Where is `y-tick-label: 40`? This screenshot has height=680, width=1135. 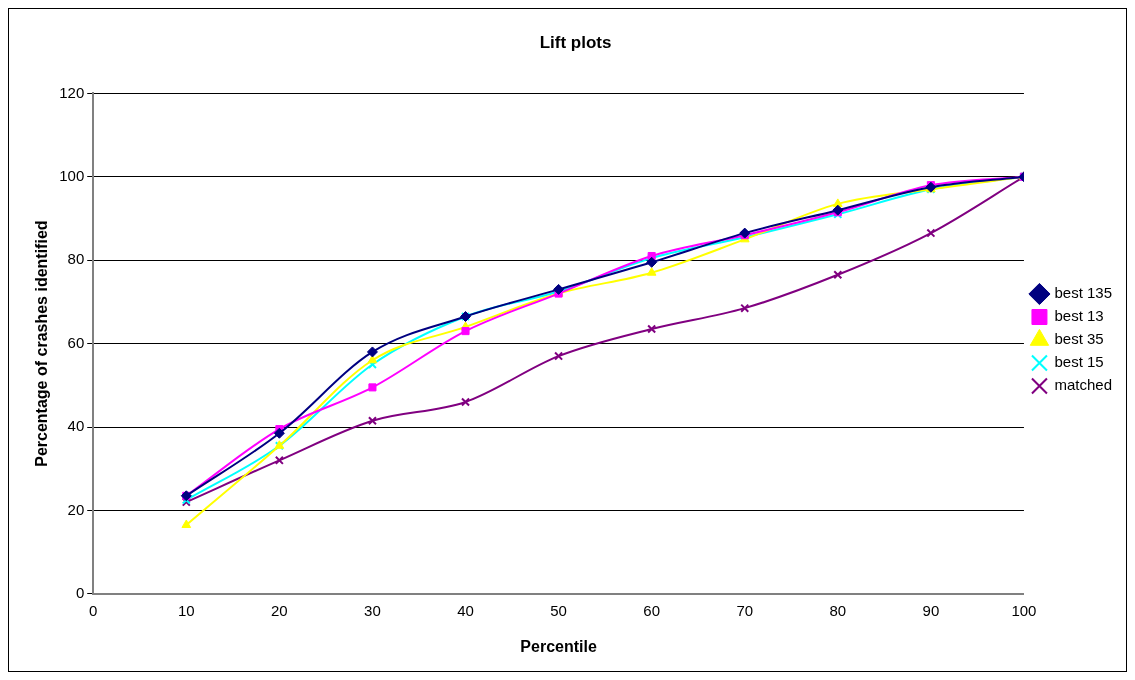 y-tick-label: 40 is located at coordinates (76, 426).